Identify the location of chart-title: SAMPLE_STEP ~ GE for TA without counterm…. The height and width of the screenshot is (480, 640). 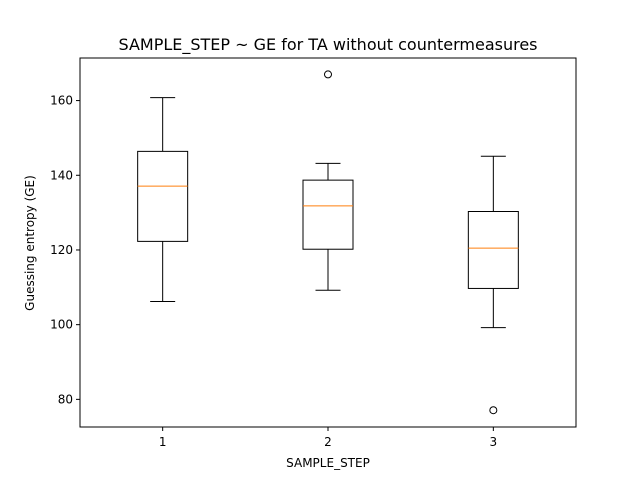
(327, 45).